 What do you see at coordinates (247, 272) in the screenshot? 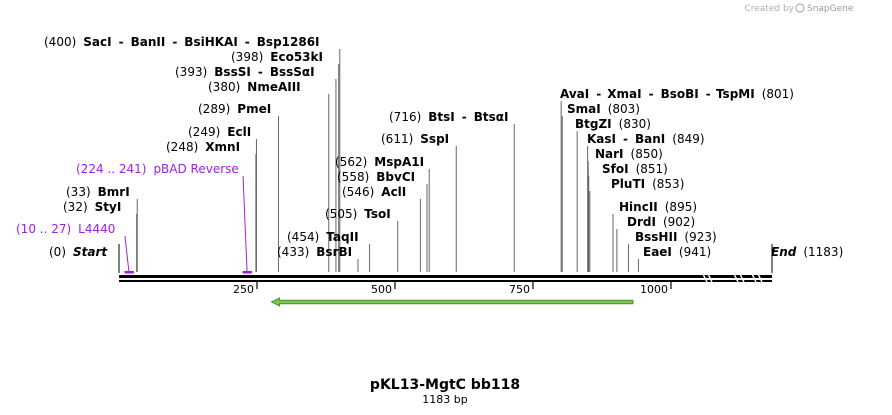
I see `feature-pbad-reverse` at bounding box center [247, 272].